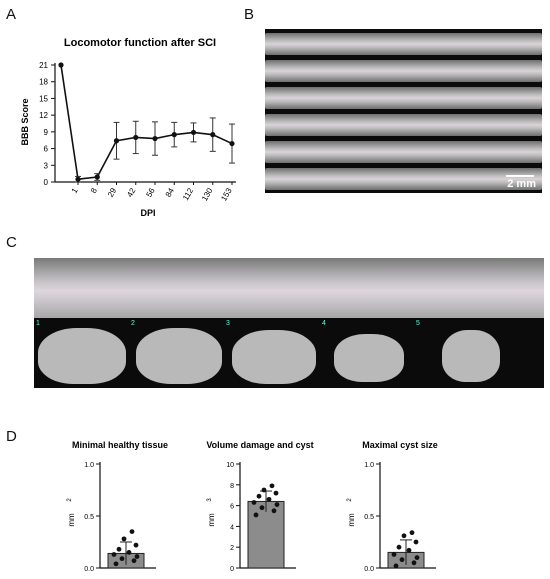 This screenshot has height=579, width=550. I want to click on bar, so click(266, 534).